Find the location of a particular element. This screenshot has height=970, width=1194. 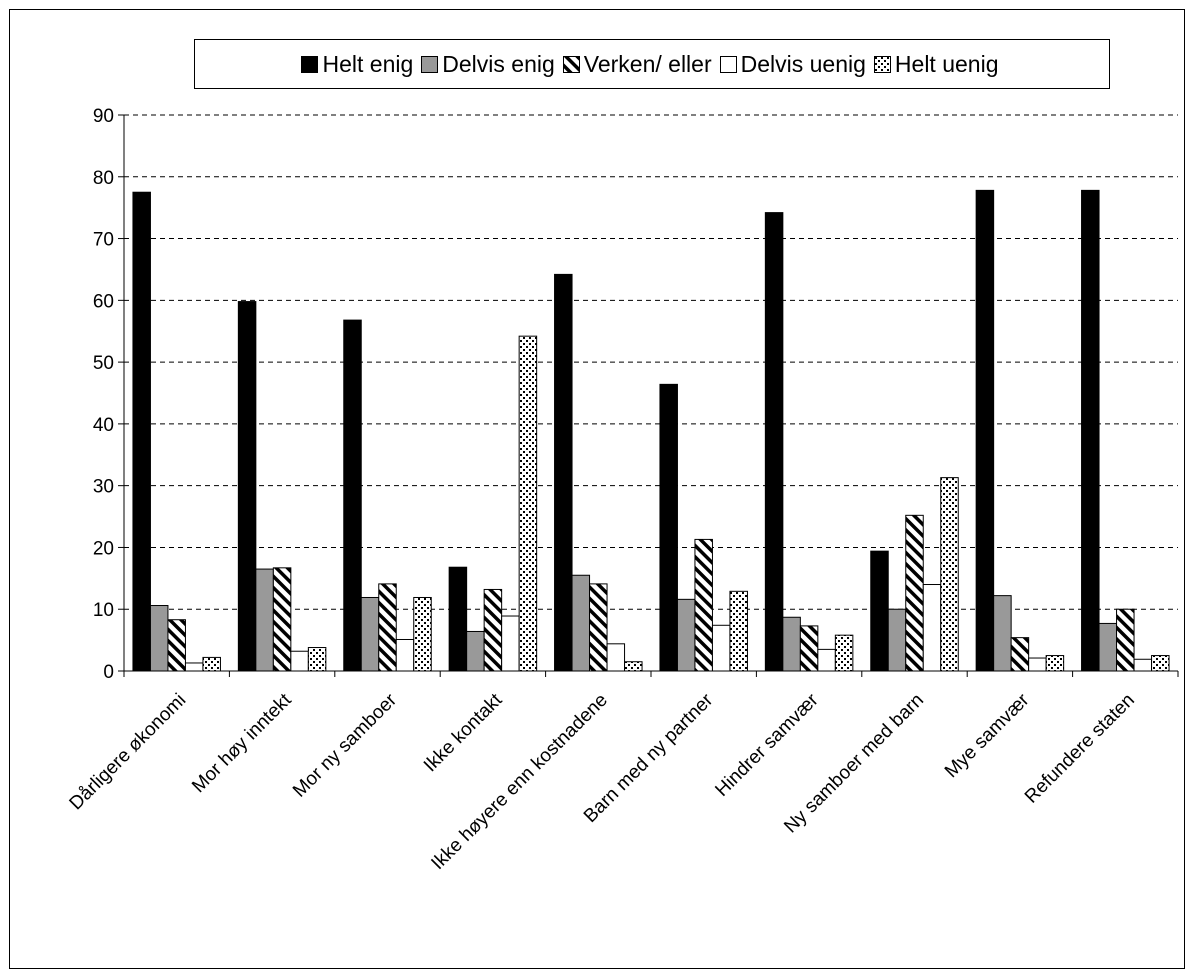

legend-item-helt-uenig: Helt uenig is located at coordinates (936, 64).